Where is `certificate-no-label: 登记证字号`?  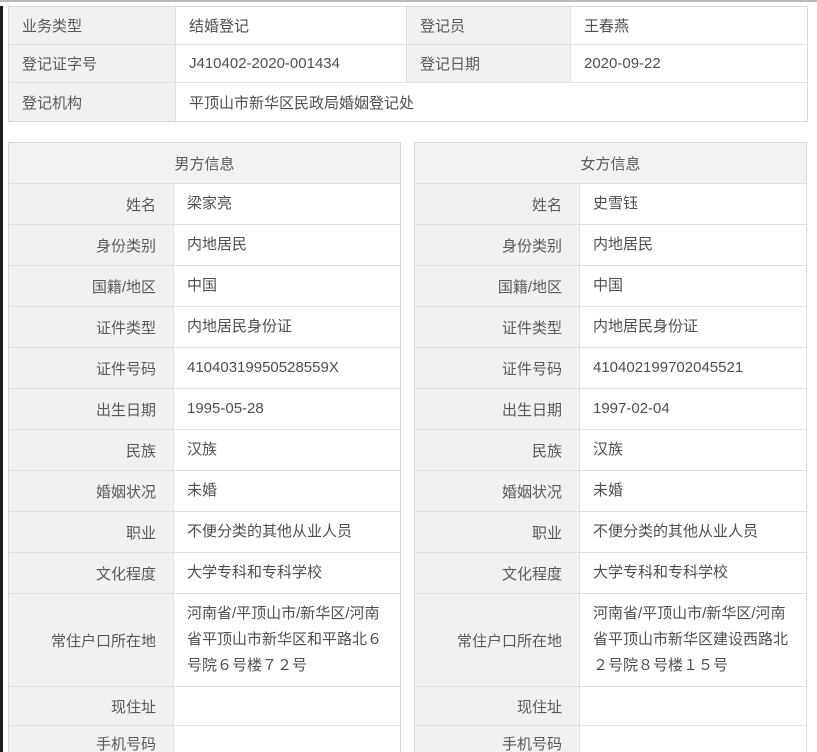 certificate-no-label: 登记证字号 is located at coordinates (92, 63).